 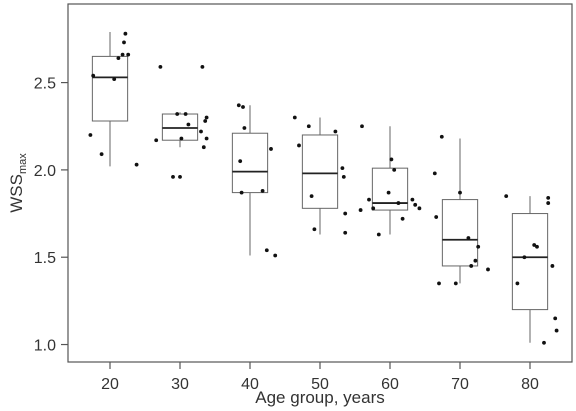 I want to click on x-tick-label: 60, so click(x=390, y=384).